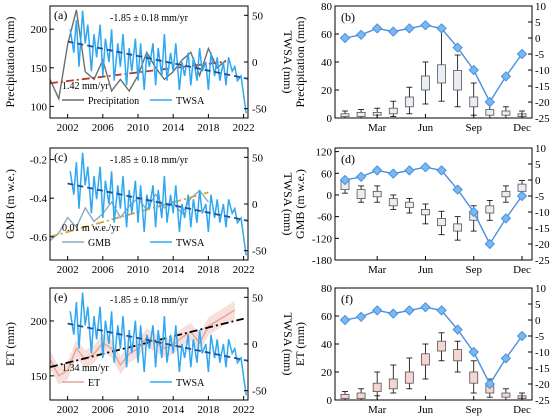  I want to click on x-tick-label: 2010, so click(138, 270).